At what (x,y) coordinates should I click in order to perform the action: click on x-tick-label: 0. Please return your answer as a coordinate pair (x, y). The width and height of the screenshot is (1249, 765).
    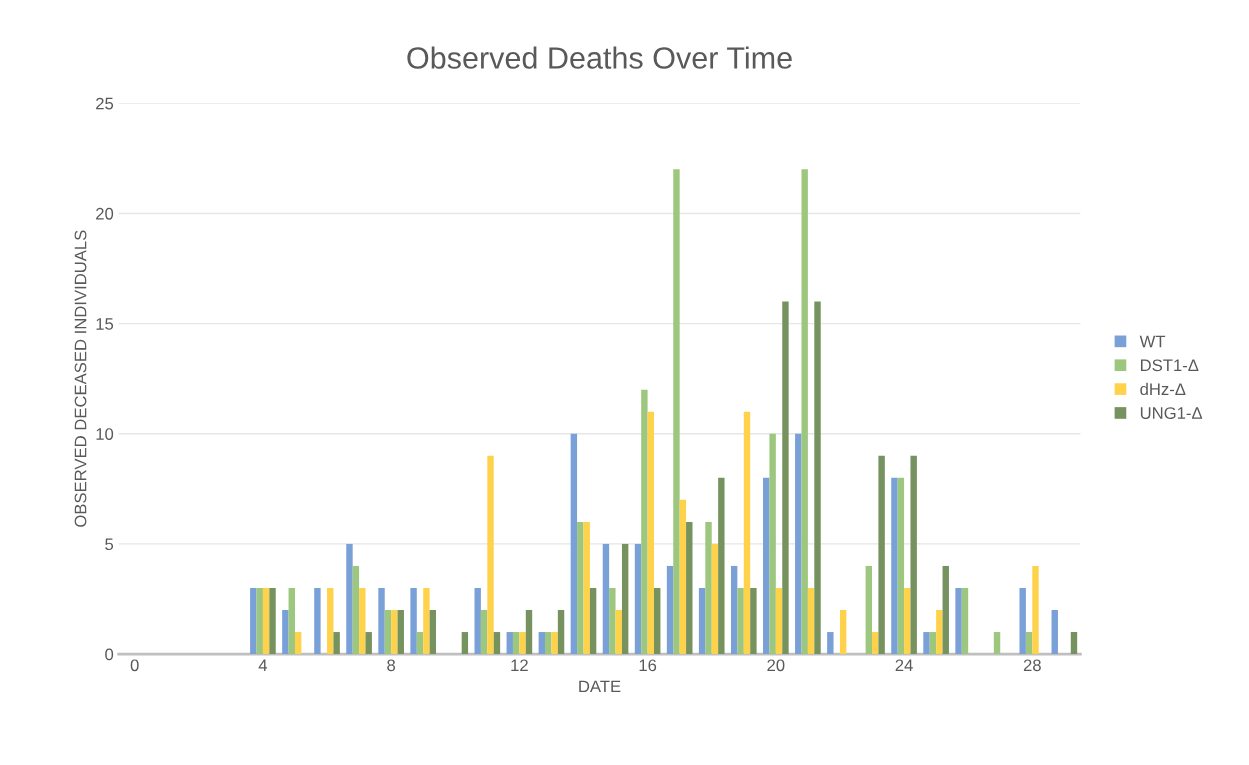
    Looking at the image, I should click on (134, 665).